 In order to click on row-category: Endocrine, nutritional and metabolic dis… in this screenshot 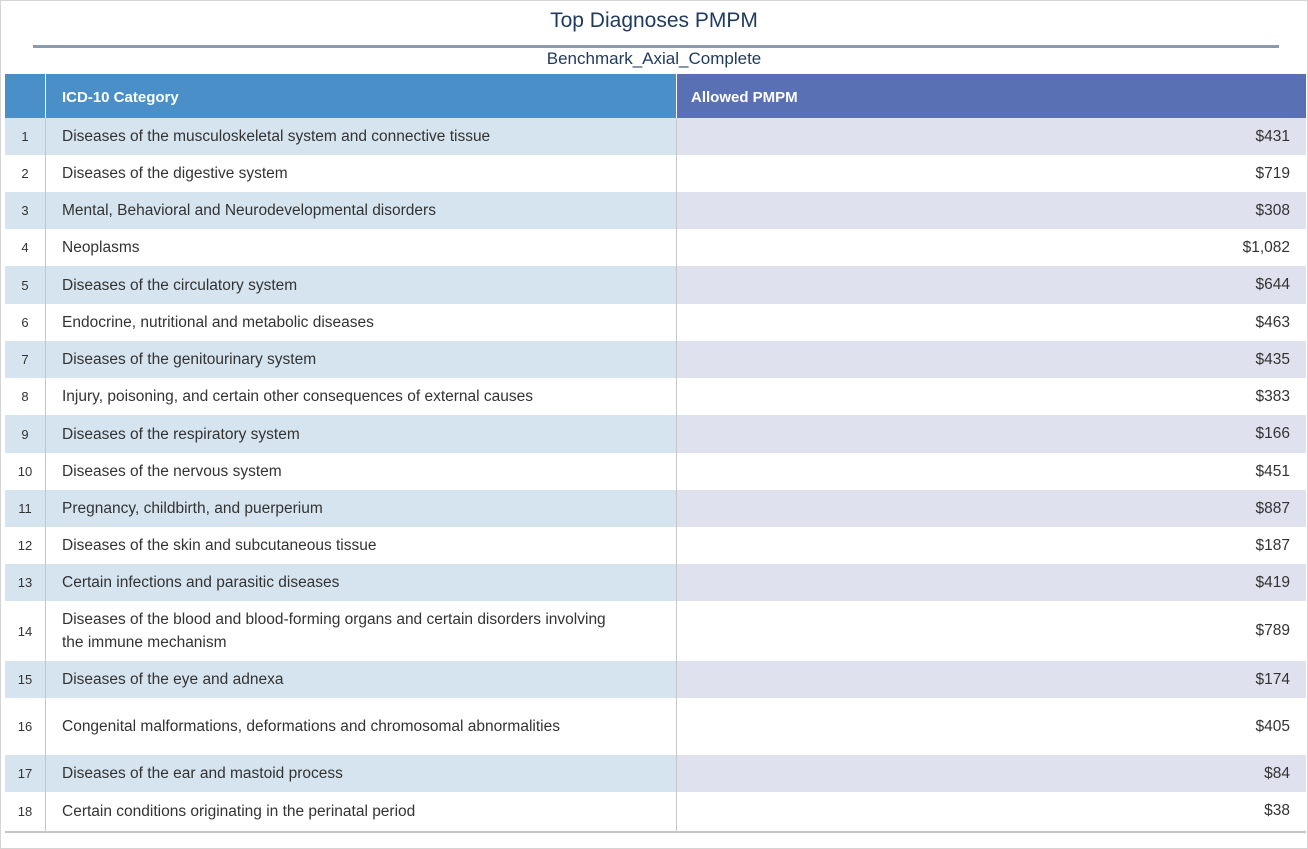, I will do `click(361, 322)`.